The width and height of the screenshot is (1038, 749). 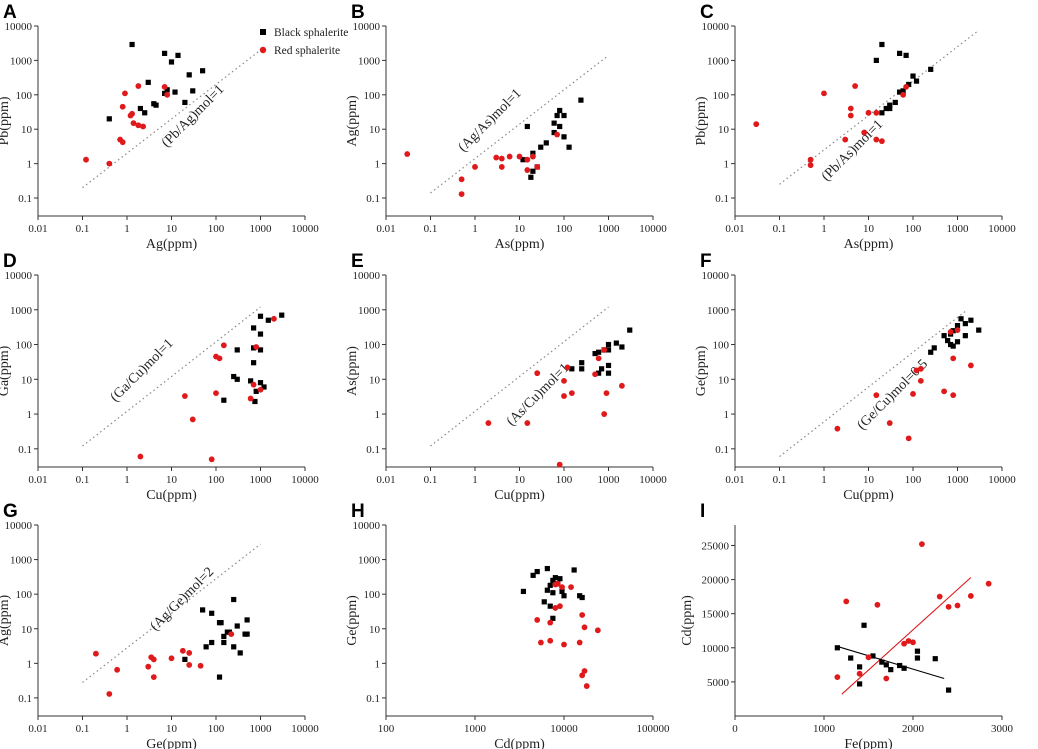 What do you see at coordinates (372, 96) in the screenshot?
I see `y-tick-label: 100` at bounding box center [372, 96].